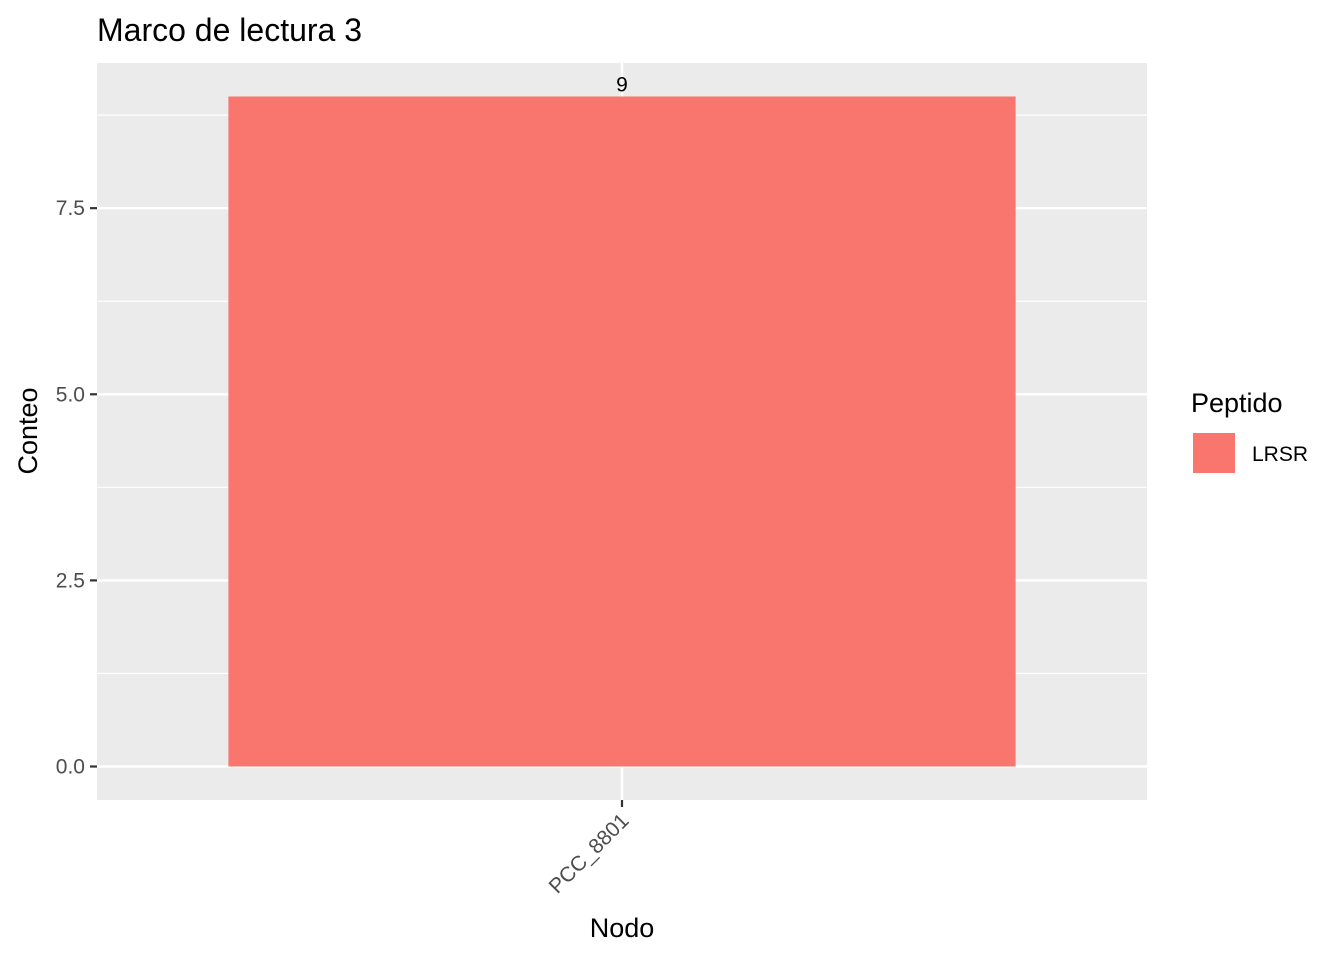 The width and height of the screenshot is (1344, 960). Describe the element at coordinates (76, 488) in the screenshot. I see `y-axis: 0.0 2.5 5.0 7.5` at that location.